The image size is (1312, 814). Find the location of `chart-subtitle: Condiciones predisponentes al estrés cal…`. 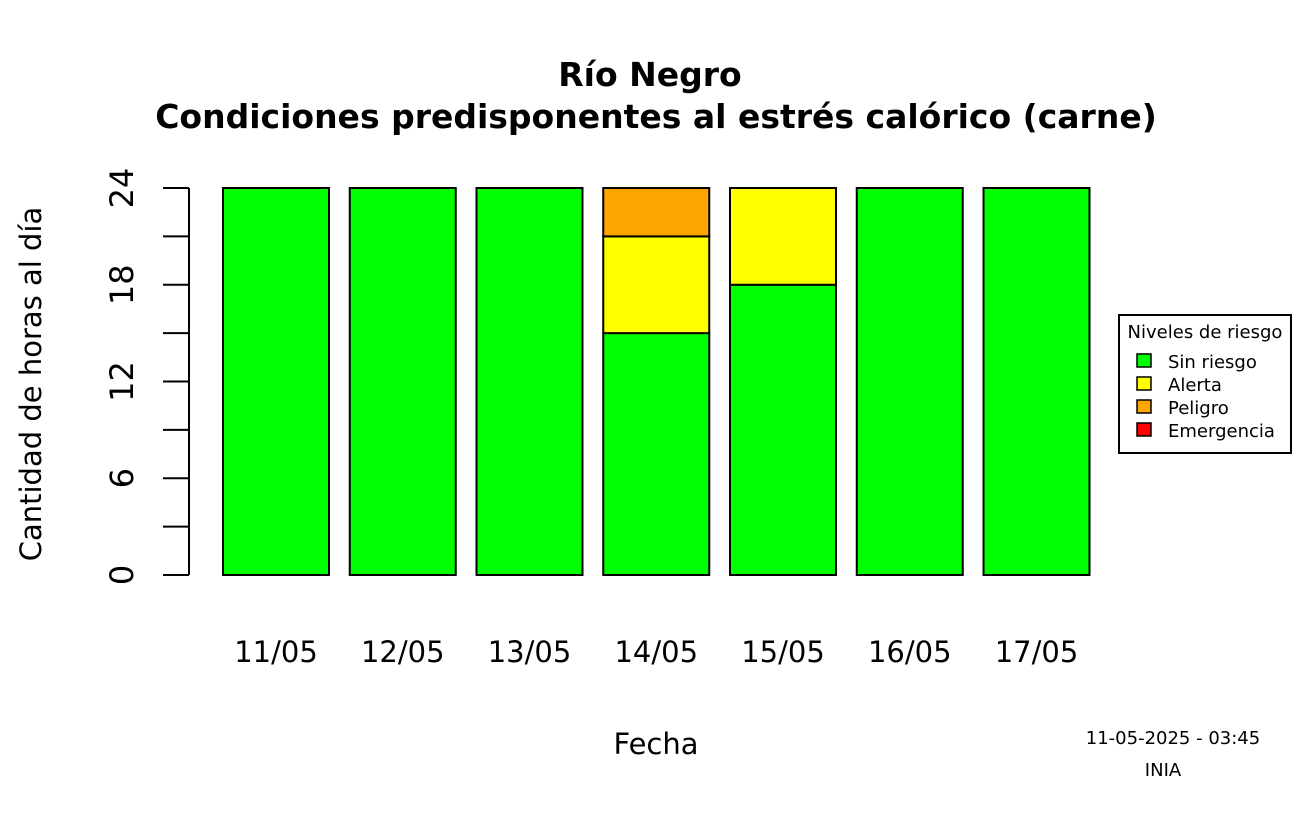

chart-subtitle: Condiciones predisponentes al estrés cal… is located at coordinates (656, 116).